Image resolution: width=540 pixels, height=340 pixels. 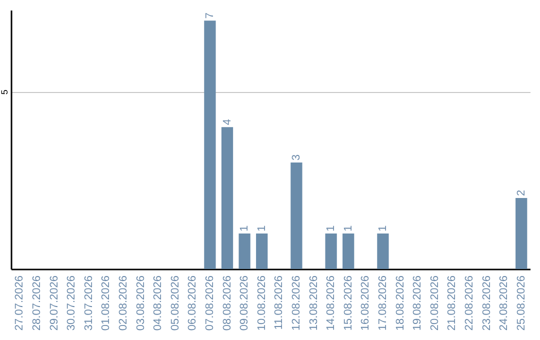 What do you see at coordinates (504, 303) in the screenshot?
I see `x-tick-label: 24.08.2026` at bounding box center [504, 303].